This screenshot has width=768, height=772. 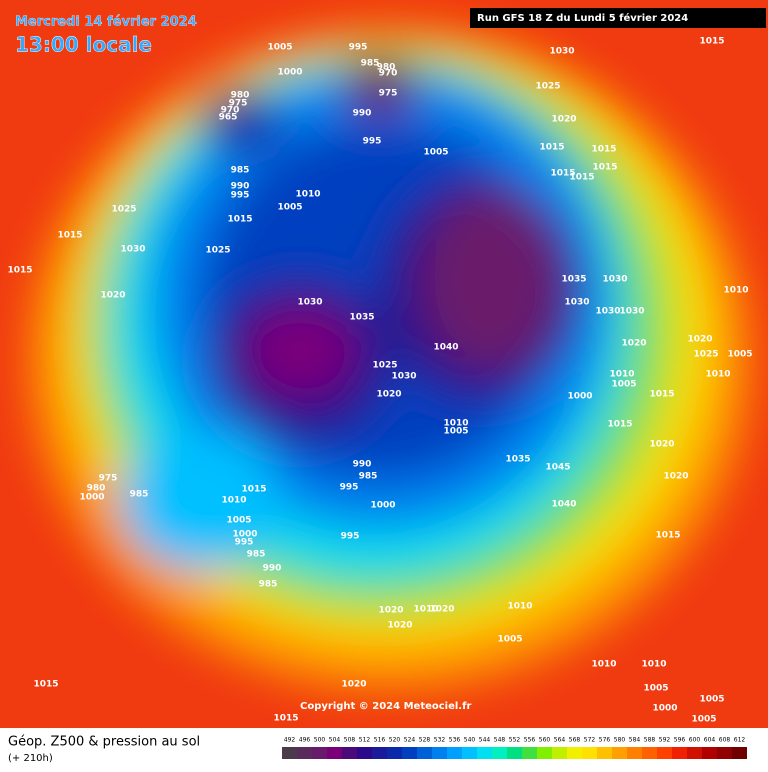 What do you see at coordinates (530, 740) in the screenshot?
I see `colorbar-label: 556` at bounding box center [530, 740].